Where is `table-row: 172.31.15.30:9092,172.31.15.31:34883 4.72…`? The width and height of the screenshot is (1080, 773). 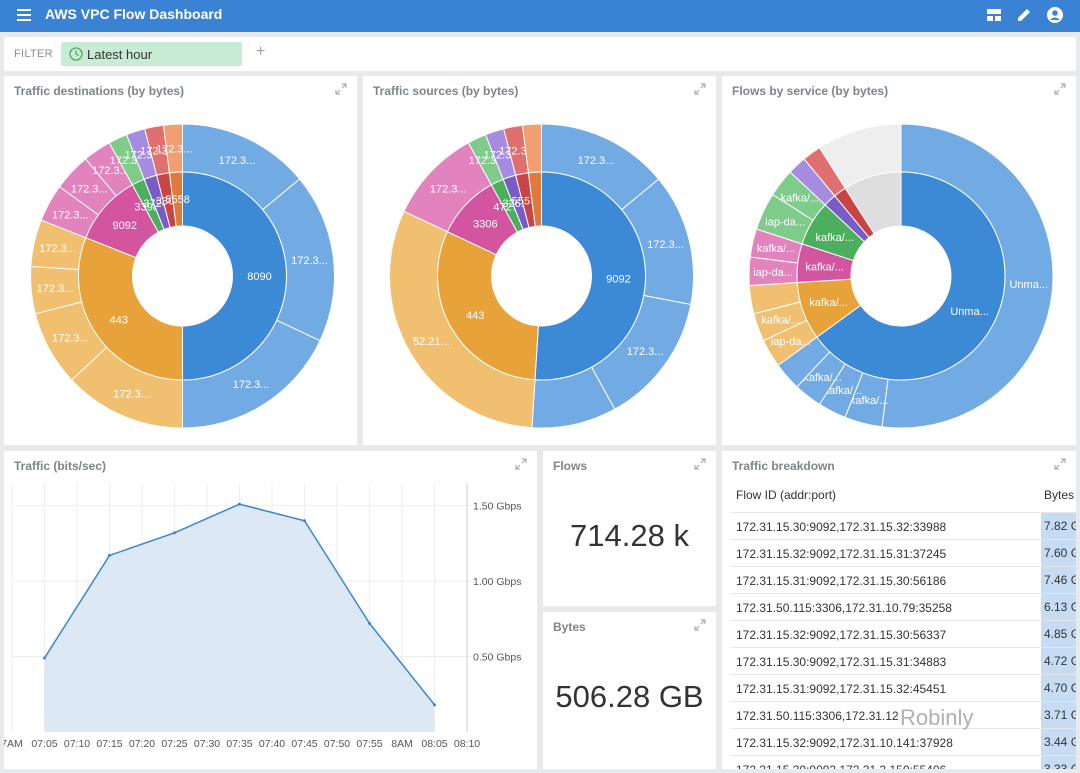 table-row: 172.31.15.30:9092,172.31.15.31:34883 4.72… is located at coordinates (903, 660).